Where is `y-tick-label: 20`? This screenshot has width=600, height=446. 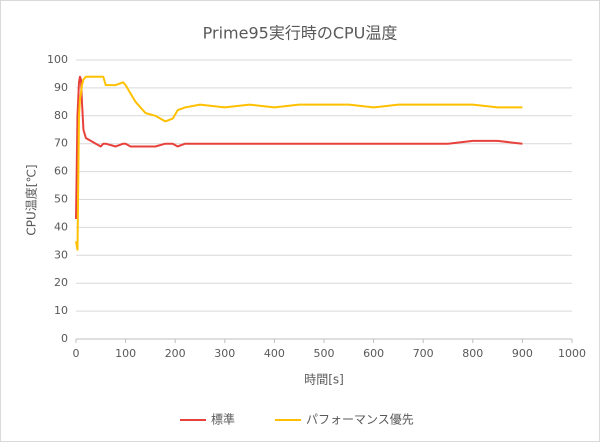
y-tick-label: 20 is located at coordinates (61, 282).